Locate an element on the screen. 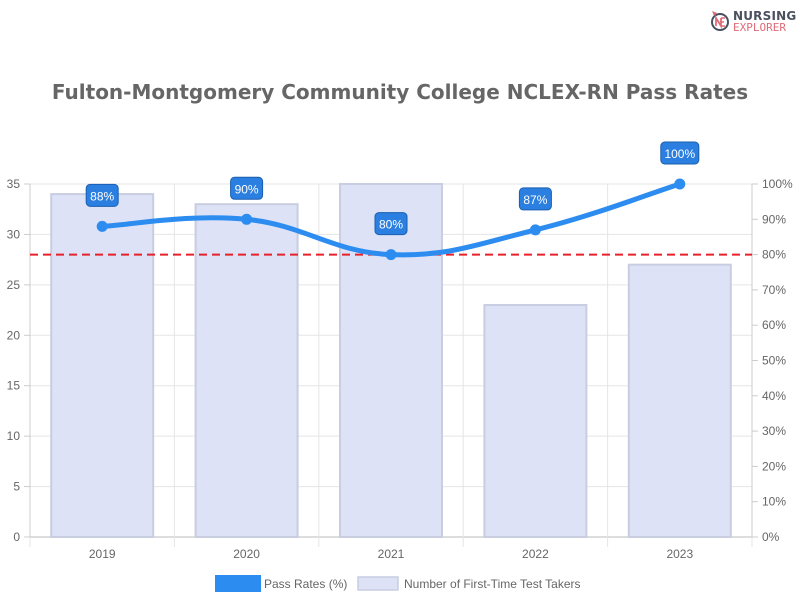 Image resolution: width=800 pixels, height=600 pixels. x-tick-label: 2022 is located at coordinates (535, 554).